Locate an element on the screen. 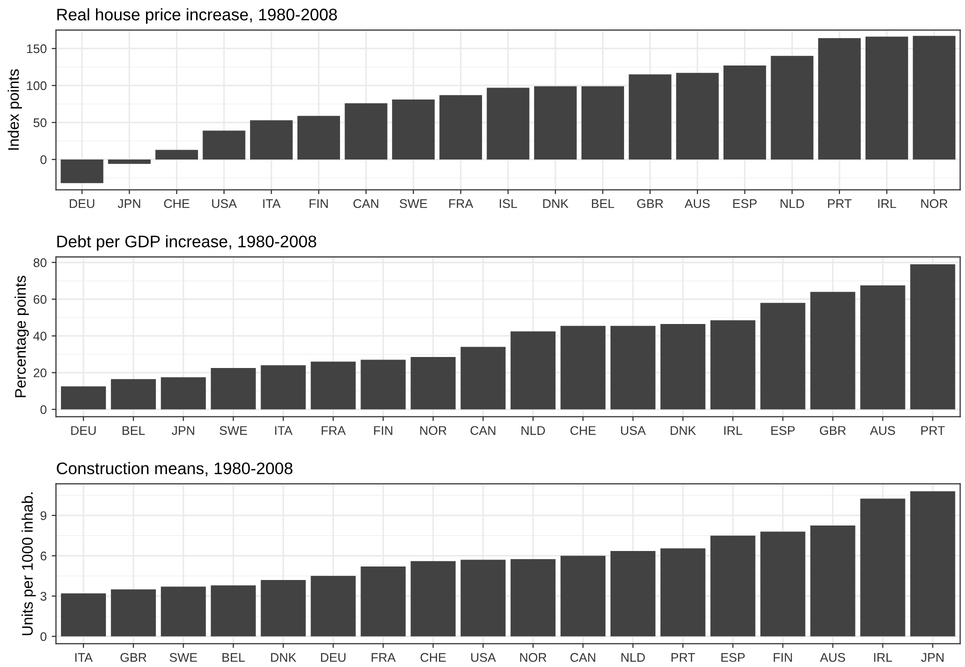 This screenshot has height=667, width=965. y-tick-label: 20 is located at coordinates (40, 373).